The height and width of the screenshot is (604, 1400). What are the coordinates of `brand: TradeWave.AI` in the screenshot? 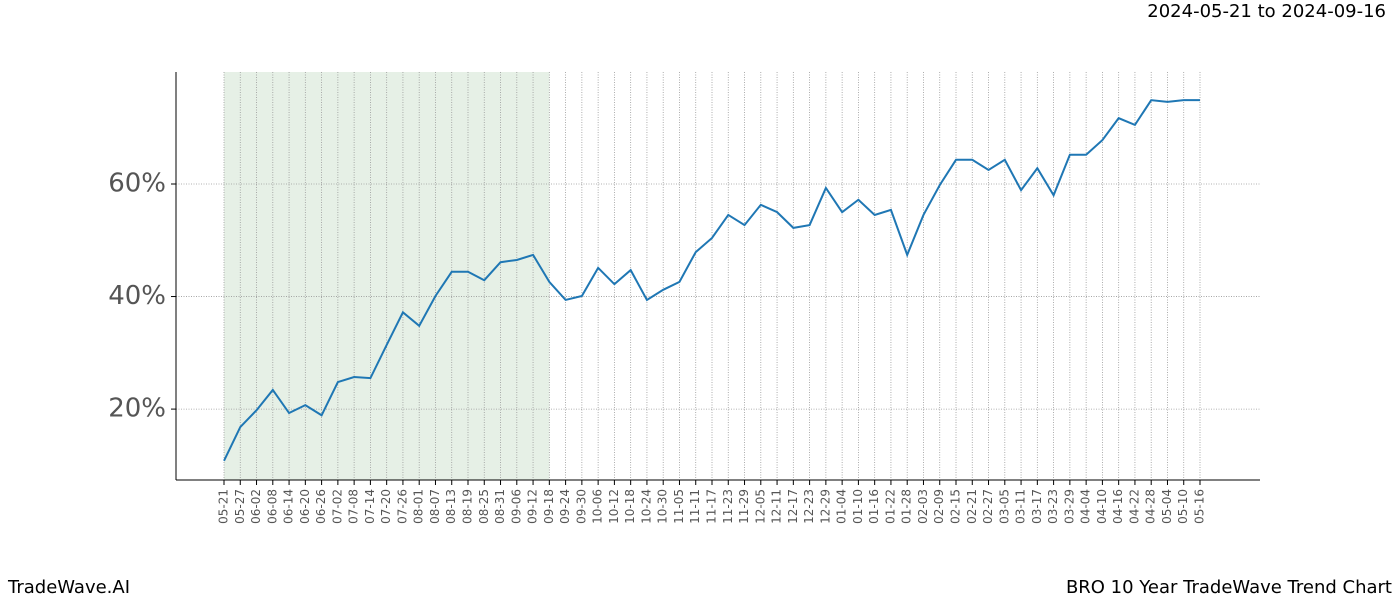 It's located at (68, 587).